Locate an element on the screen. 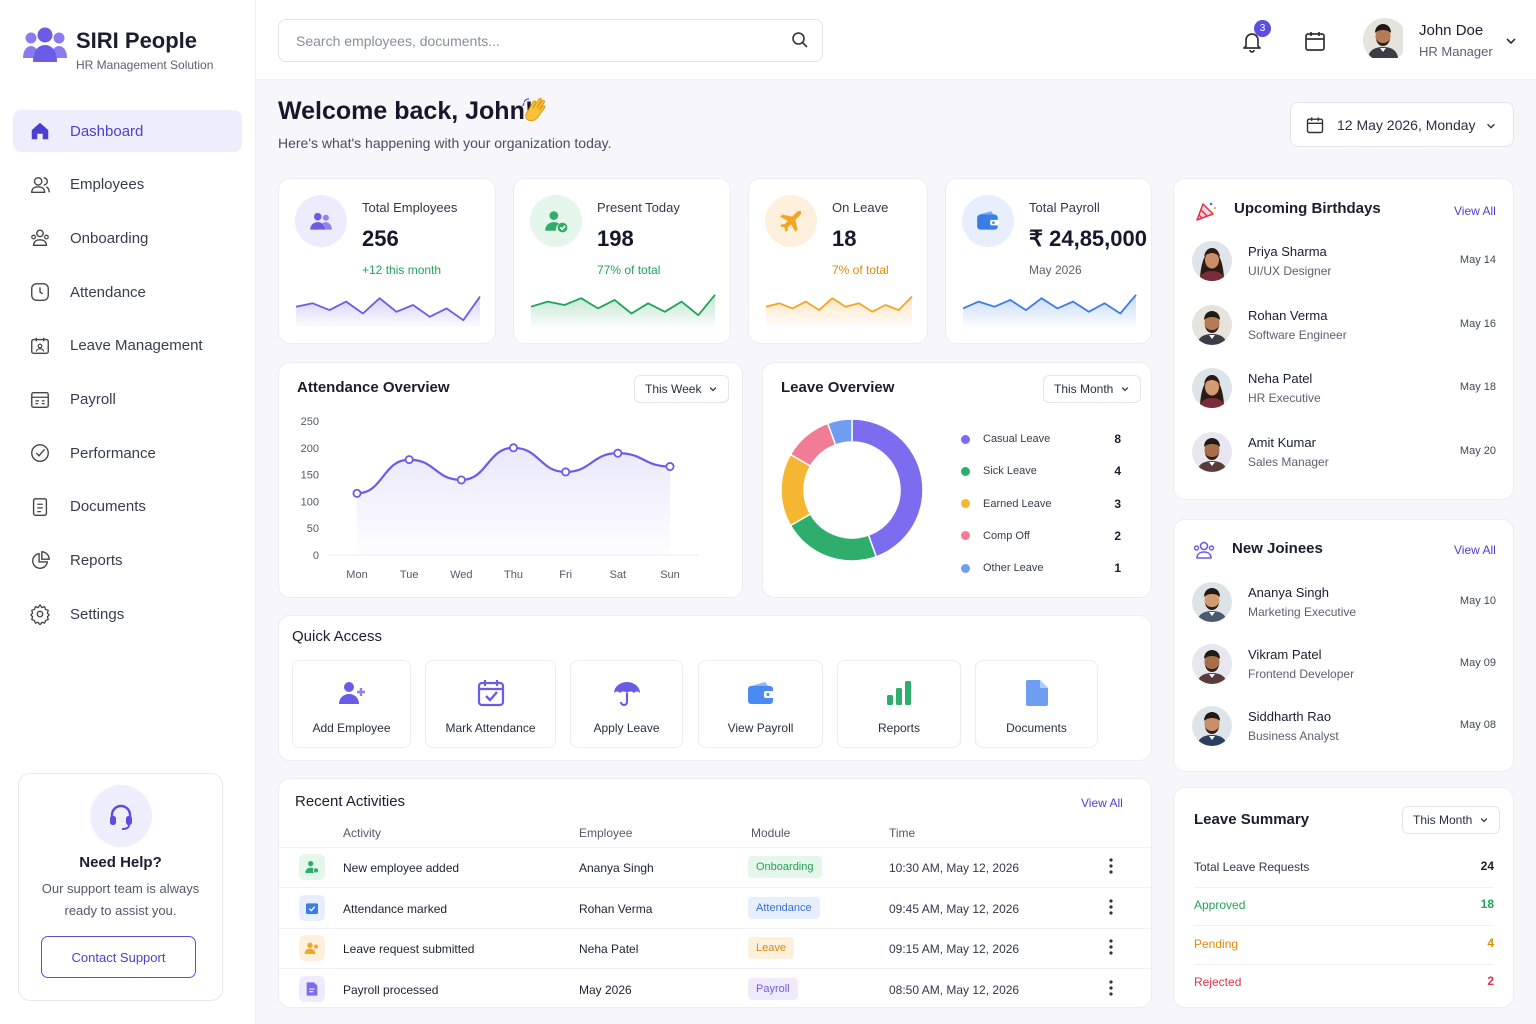 The height and width of the screenshot is (1024, 1536). stat-users-icon is located at coordinates (321, 221).